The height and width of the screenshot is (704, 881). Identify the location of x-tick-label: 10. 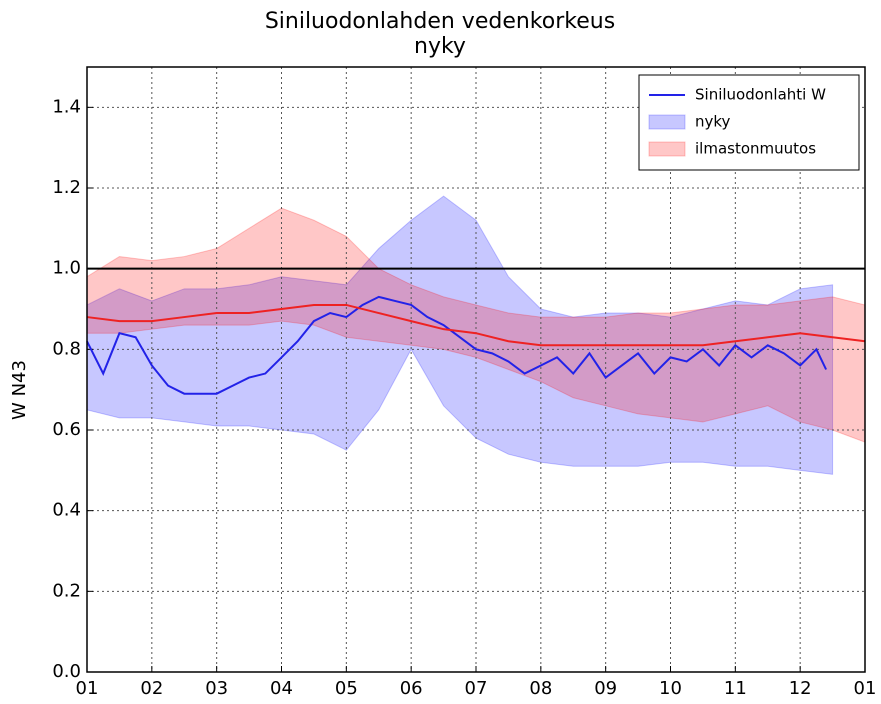
(670, 688).